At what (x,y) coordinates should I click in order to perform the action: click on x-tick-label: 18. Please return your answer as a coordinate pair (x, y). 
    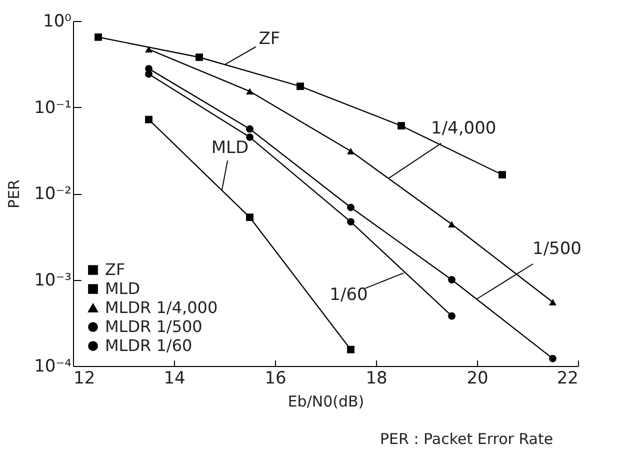
    Looking at the image, I should click on (377, 378).